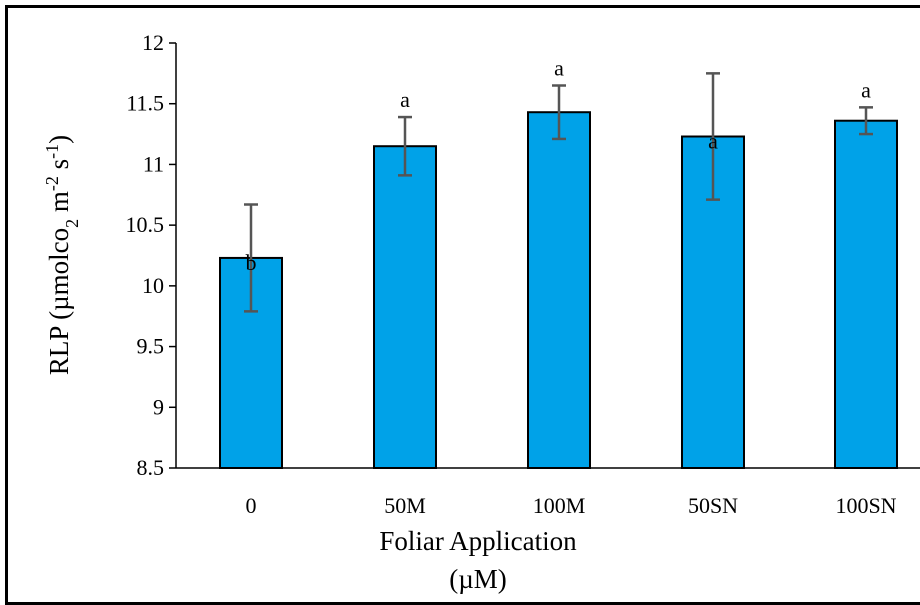  Describe the element at coordinates (59, 167) in the screenshot. I see `y-axis-title-mid2: s` at that location.